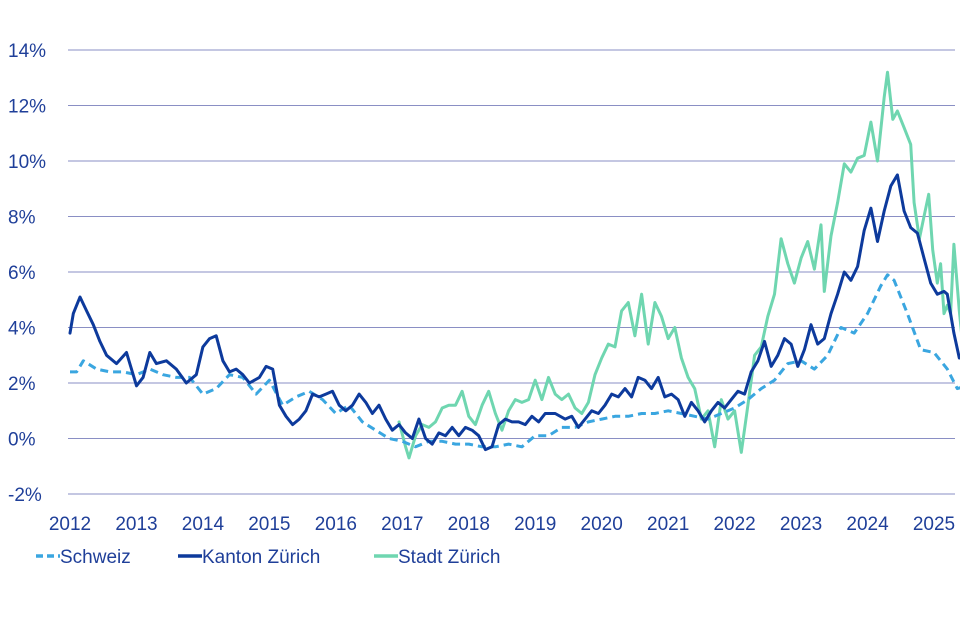  What do you see at coordinates (336, 524) in the screenshot?
I see `x-tick-label: 2016` at bounding box center [336, 524].